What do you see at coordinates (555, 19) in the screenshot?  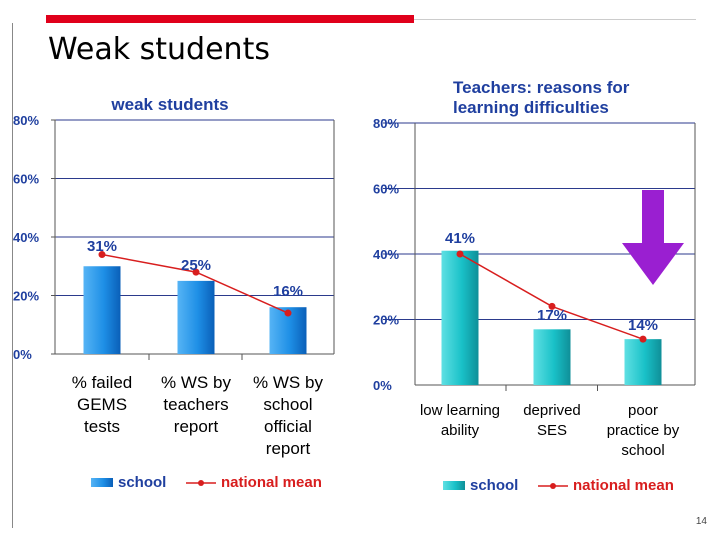 I see `title-accent-line` at bounding box center [555, 19].